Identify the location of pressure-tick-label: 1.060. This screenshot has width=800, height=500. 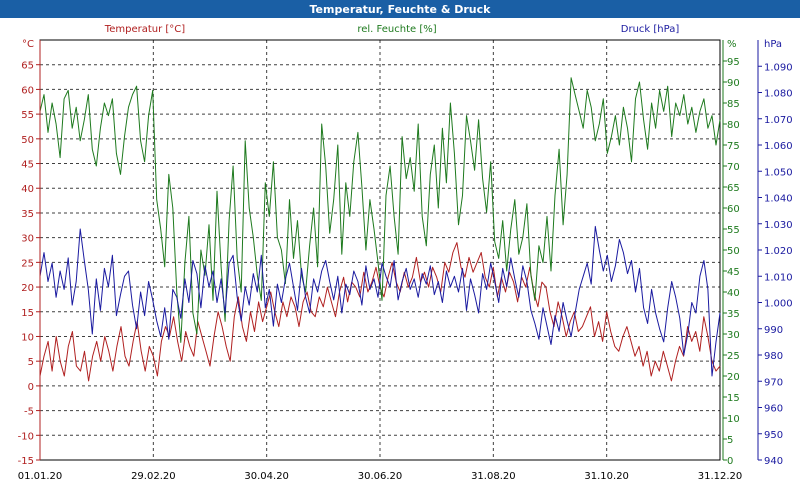
(778, 146).